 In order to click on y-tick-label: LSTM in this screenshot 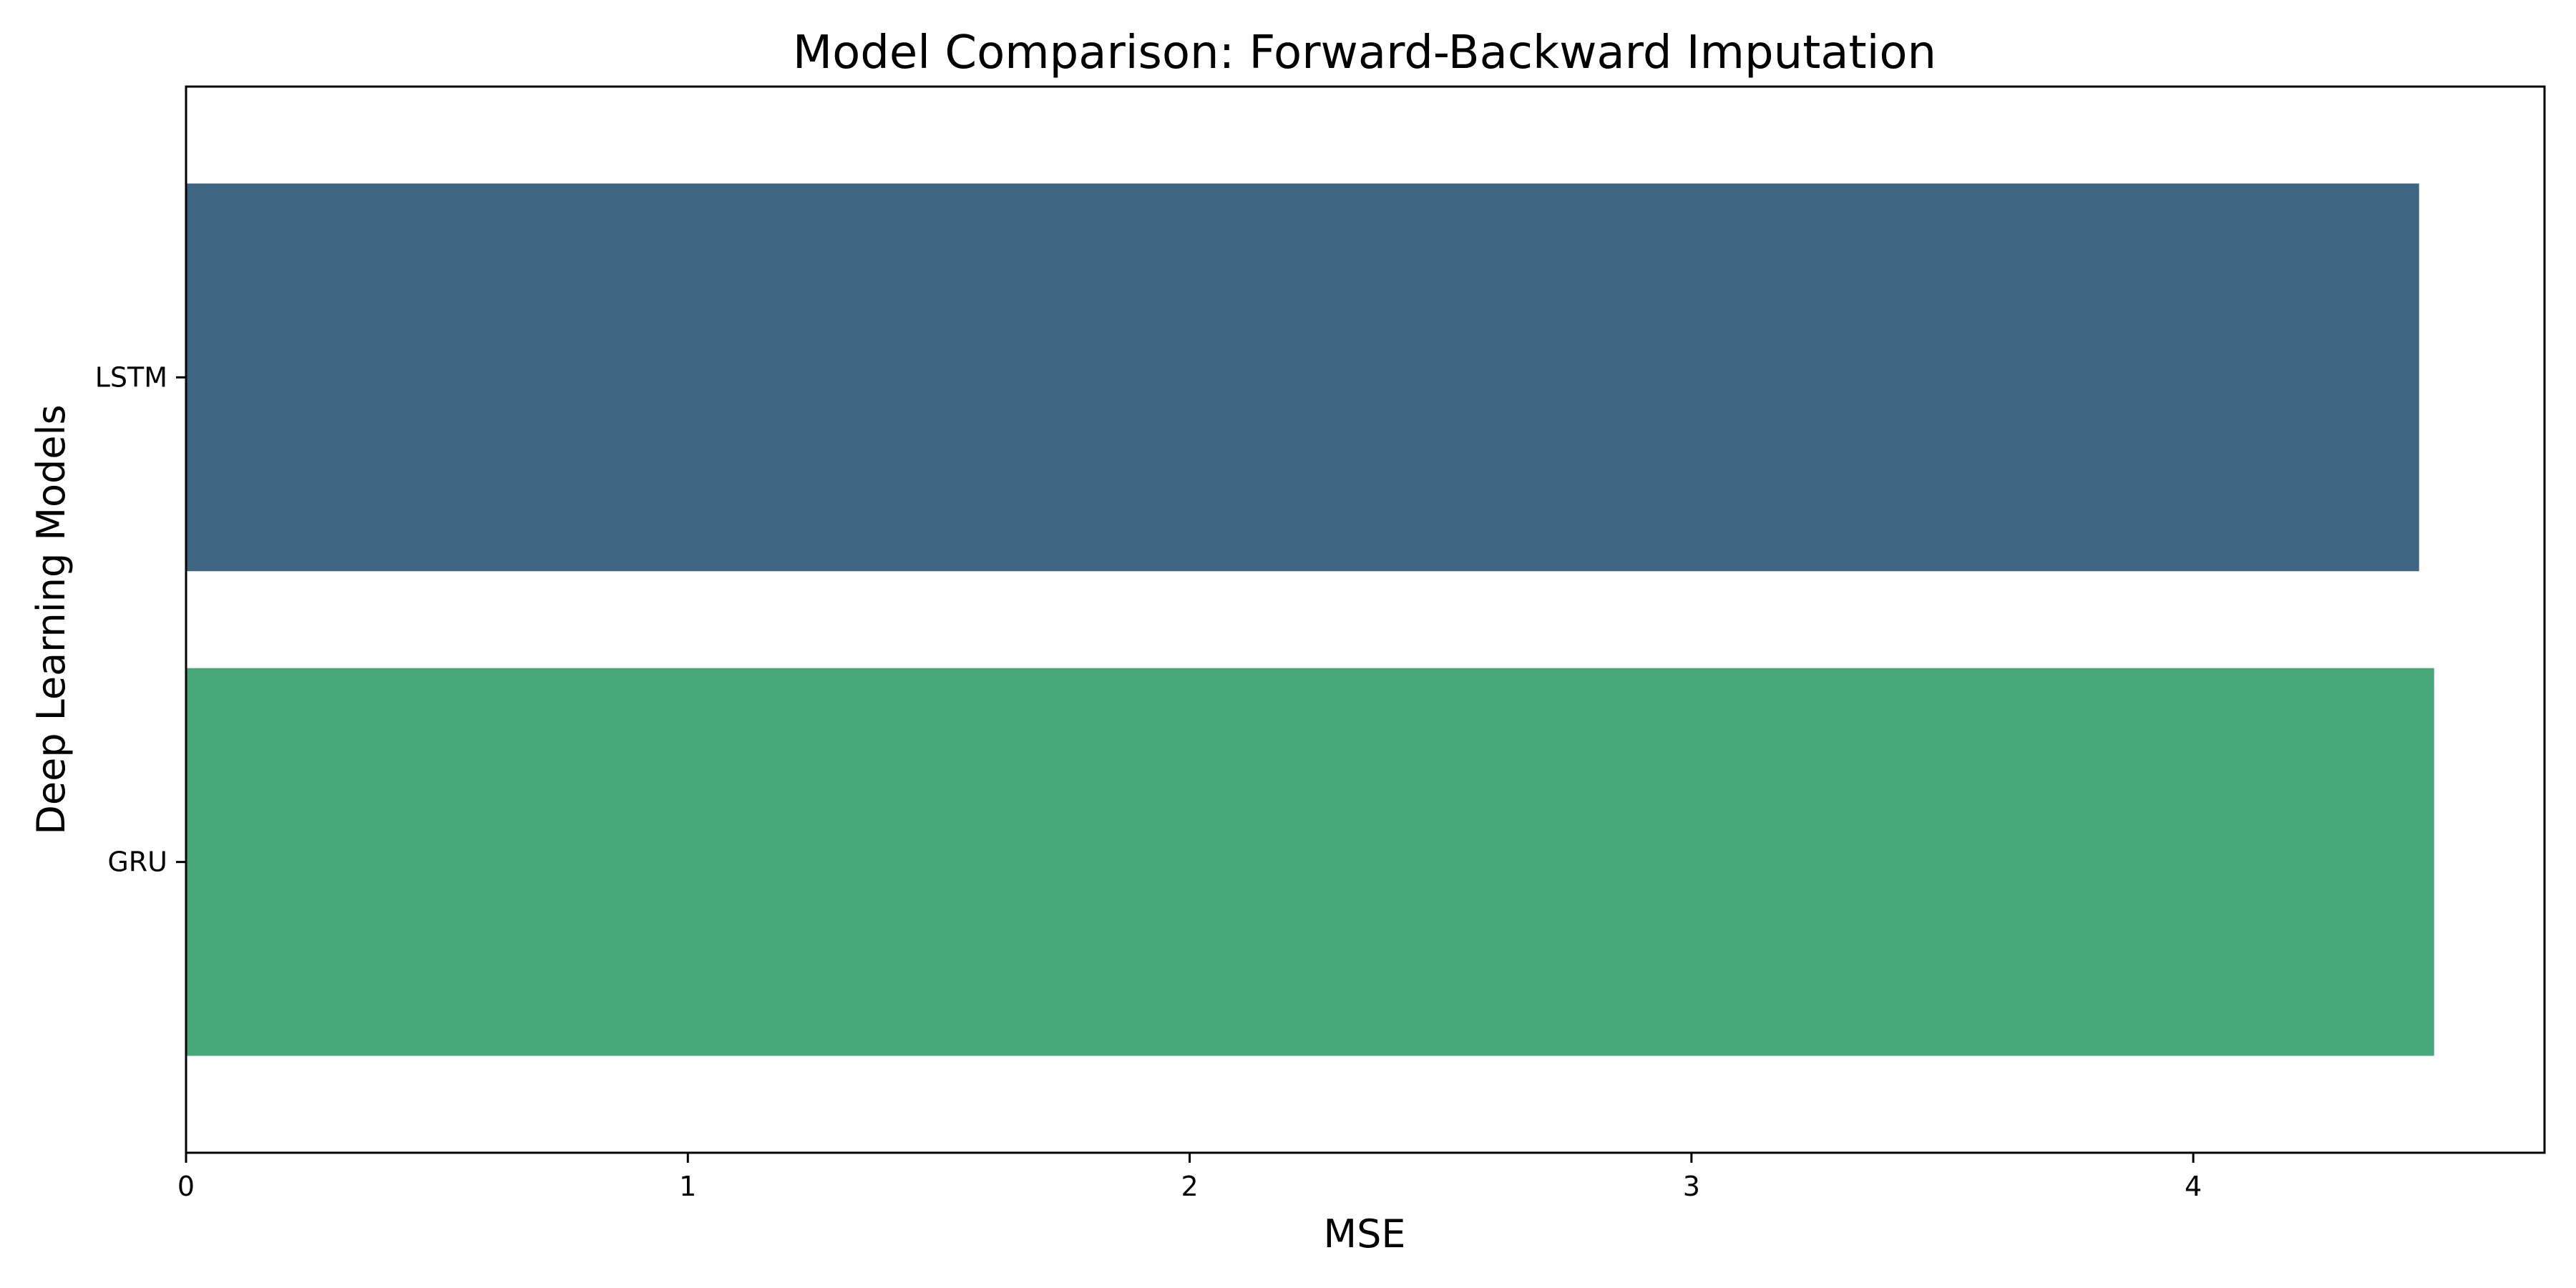, I will do `click(131, 377)`.